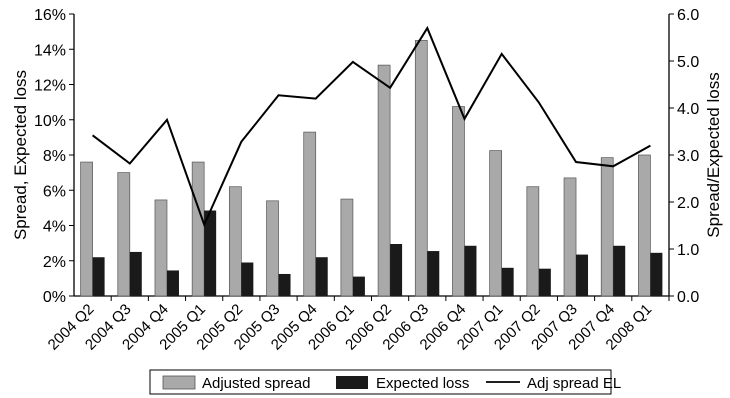 Image resolution: width=730 pixels, height=398 pixels. I want to click on legend-box, so click(380, 382).